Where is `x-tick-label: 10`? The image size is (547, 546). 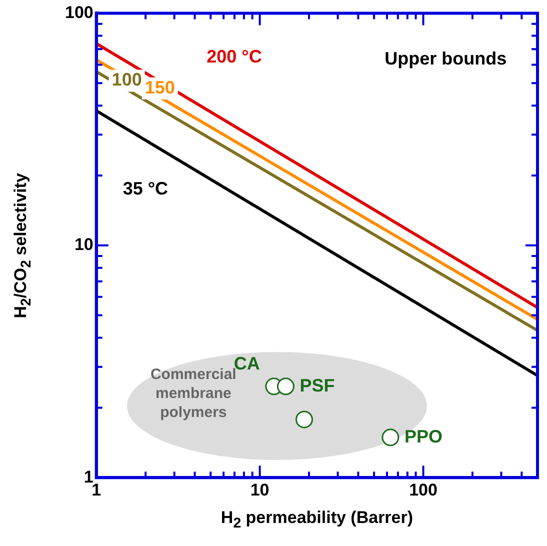 x-tick-label: 10 is located at coordinates (260, 490).